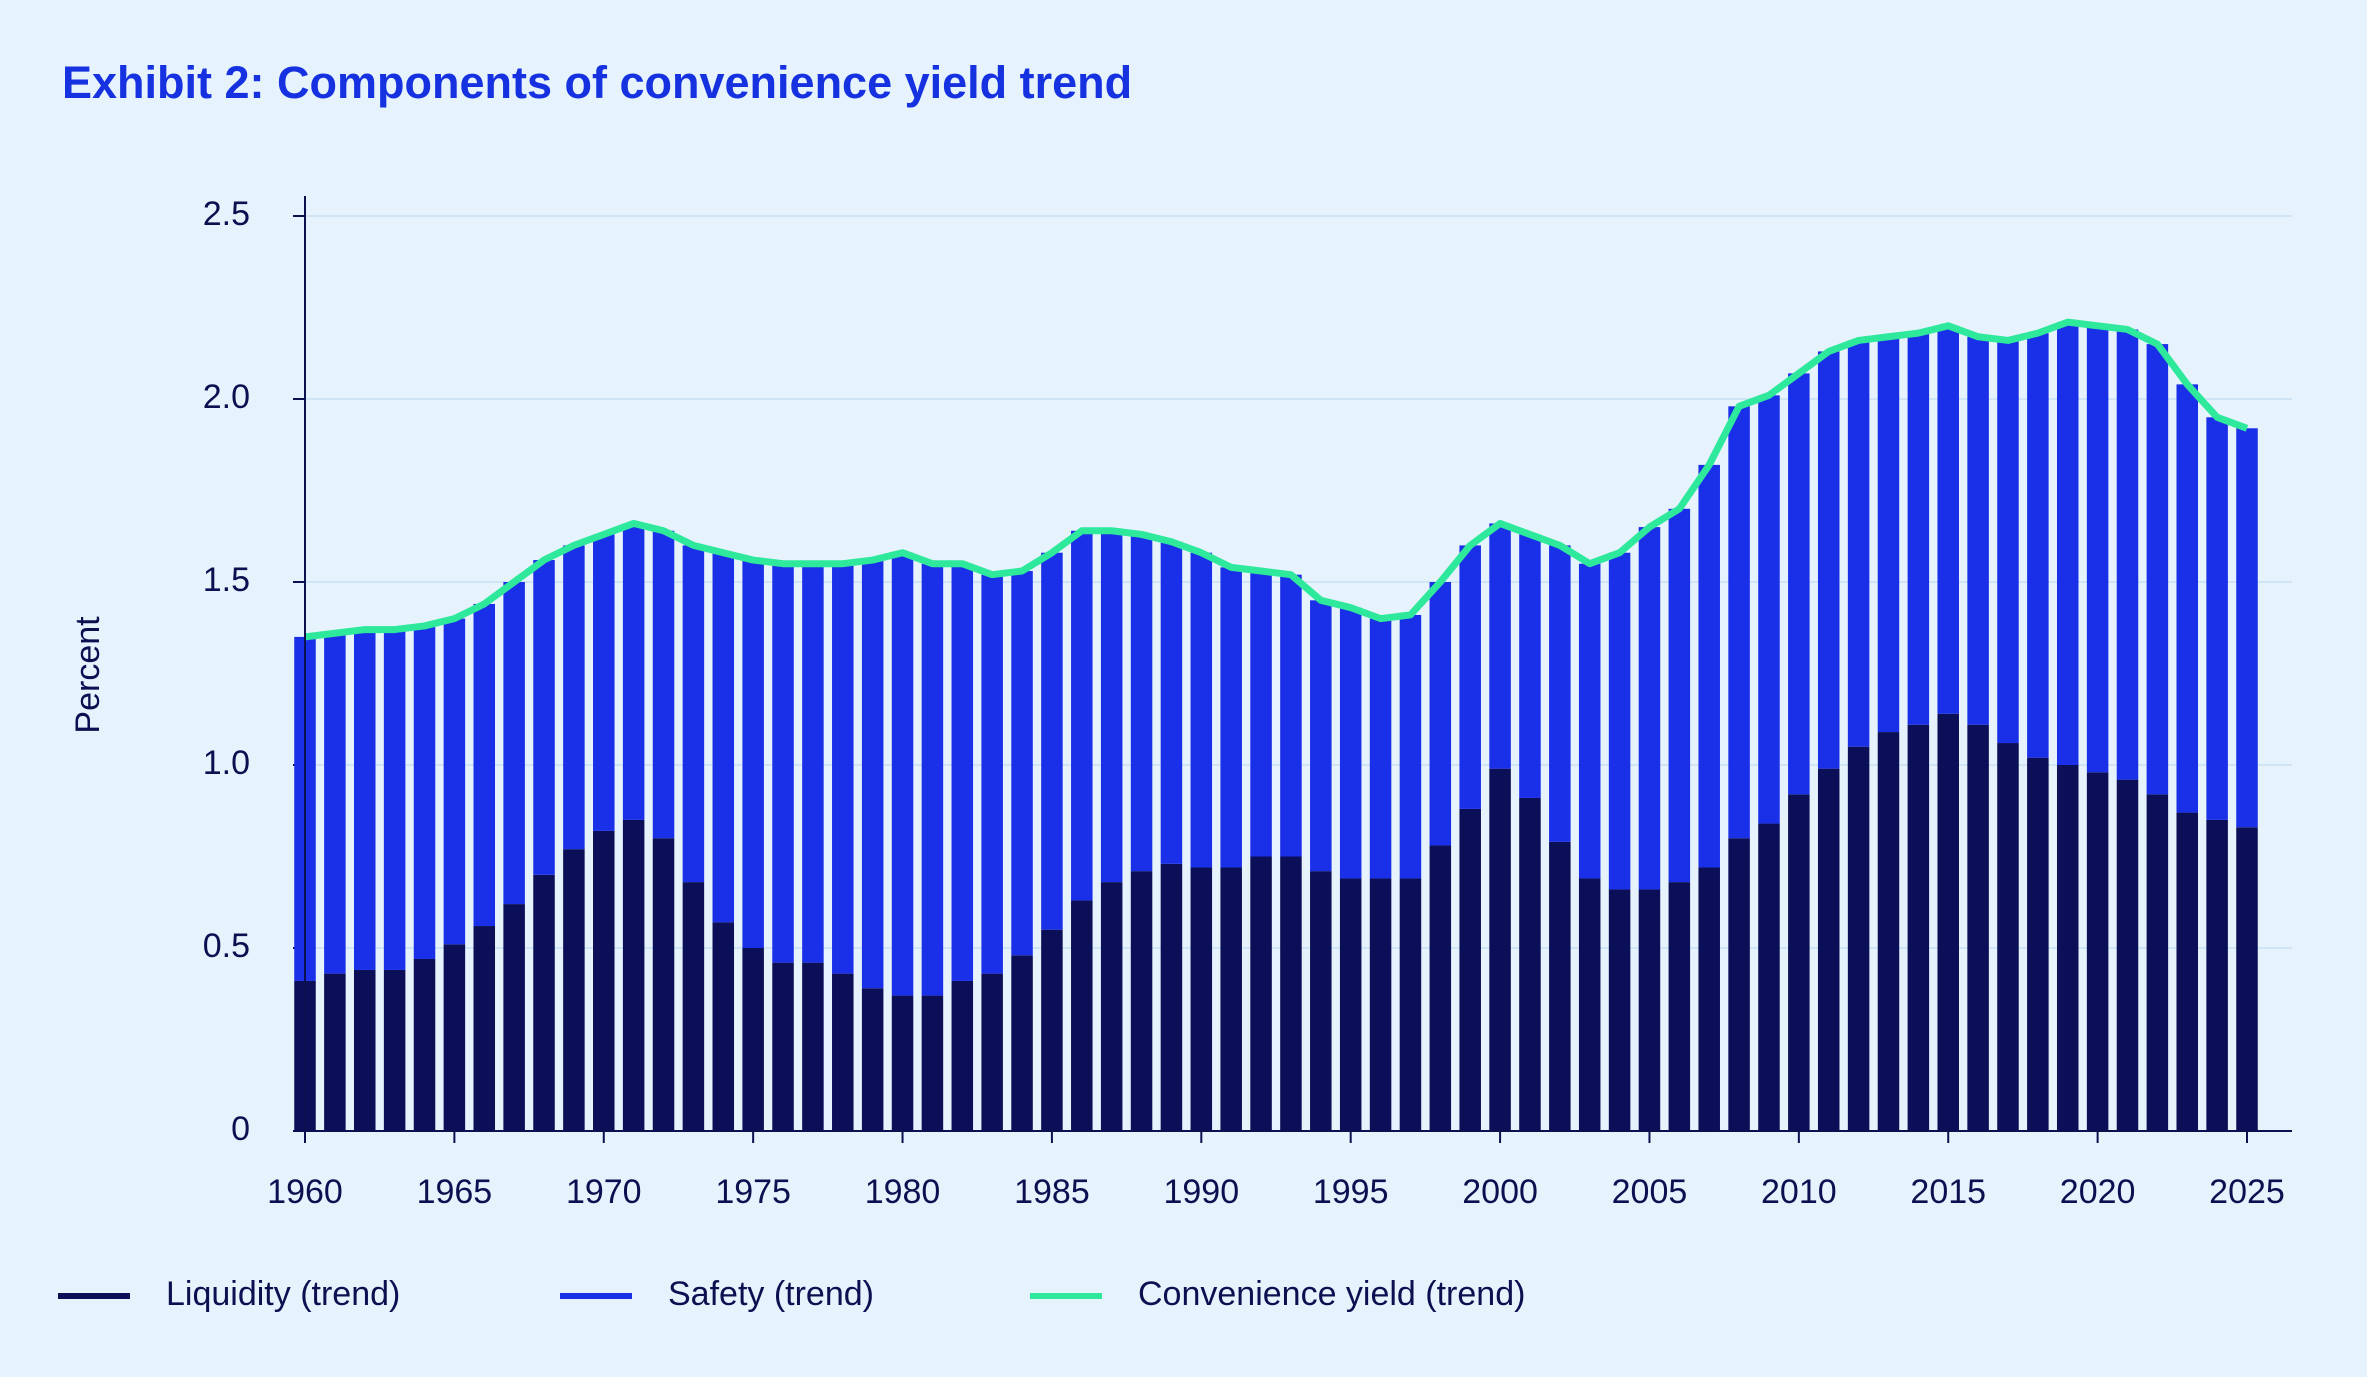 Image resolution: width=2367 pixels, height=1377 pixels. I want to click on legend-label: Convenience yield (trend), so click(1331, 1294).